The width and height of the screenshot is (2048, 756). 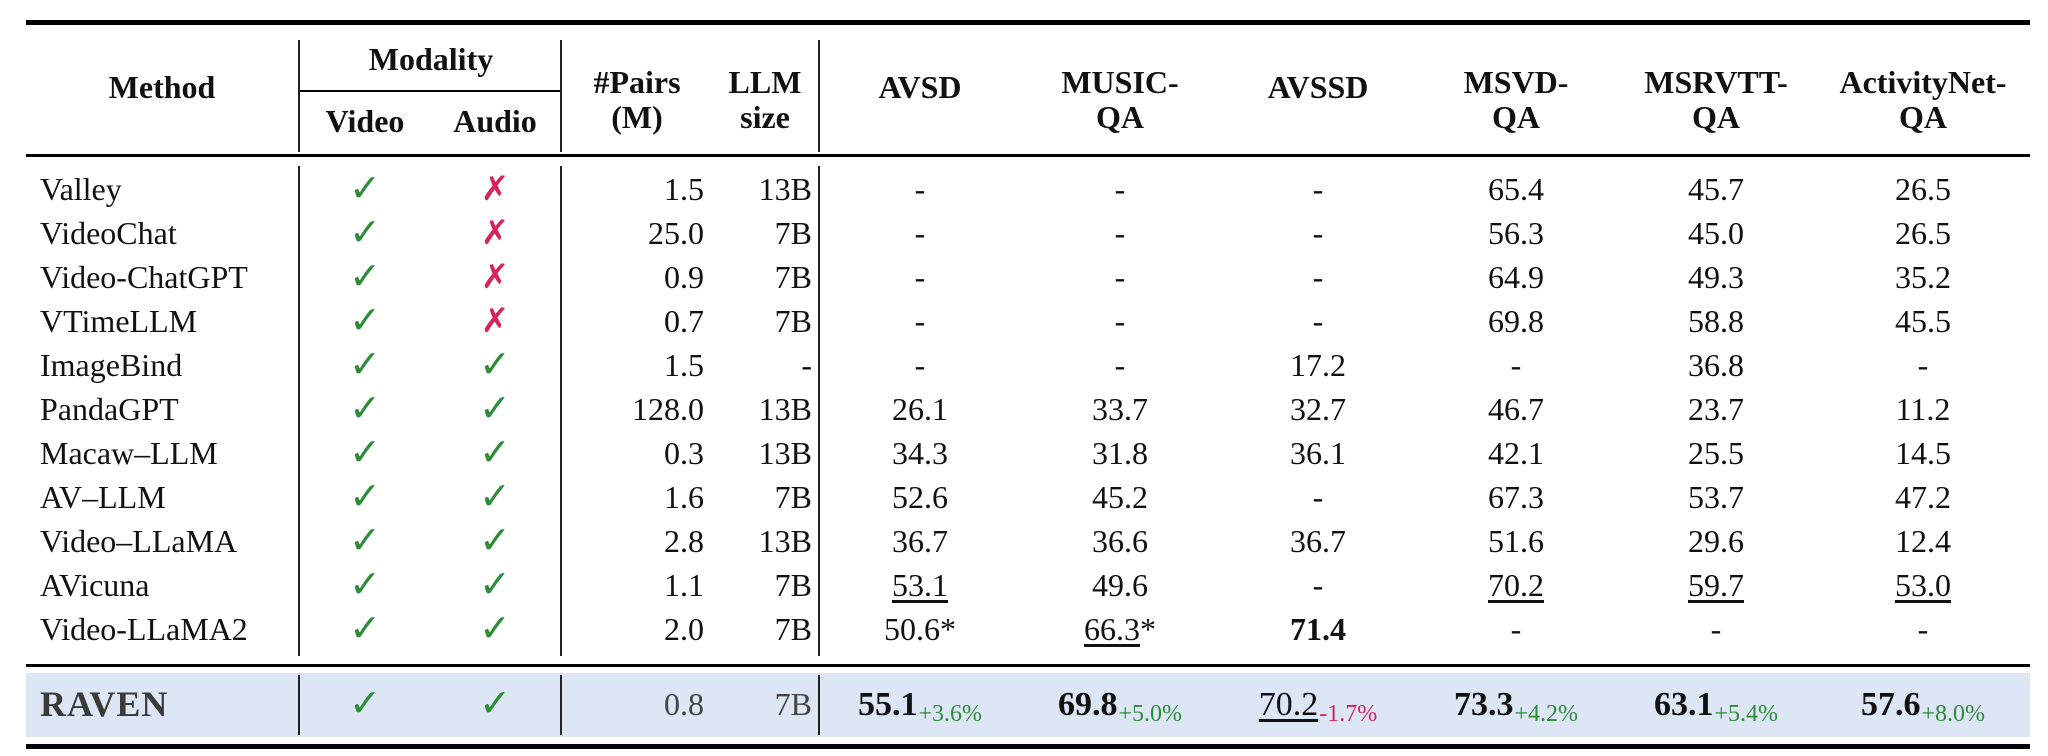 What do you see at coordinates (1318, 409) in the screenshot?
I see `avssd-value: 32.7` at bounding box center [1318, 409].